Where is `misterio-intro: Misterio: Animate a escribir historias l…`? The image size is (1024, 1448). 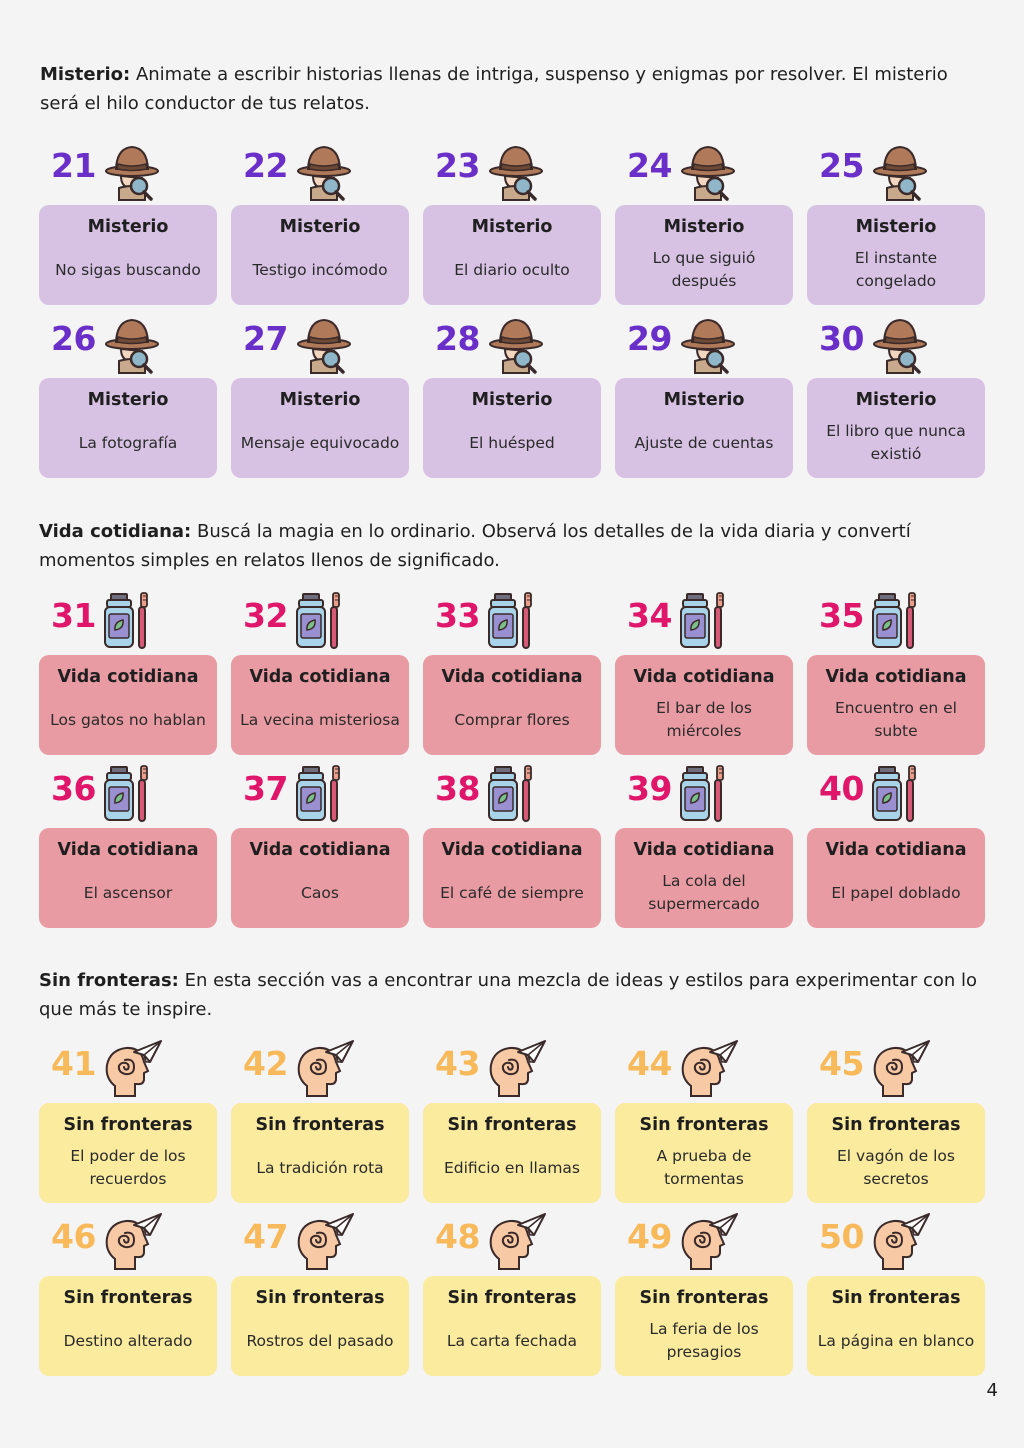 misterio-intro: Misterio: Animate a escribir historias l… is located at coordinates (510, 89).